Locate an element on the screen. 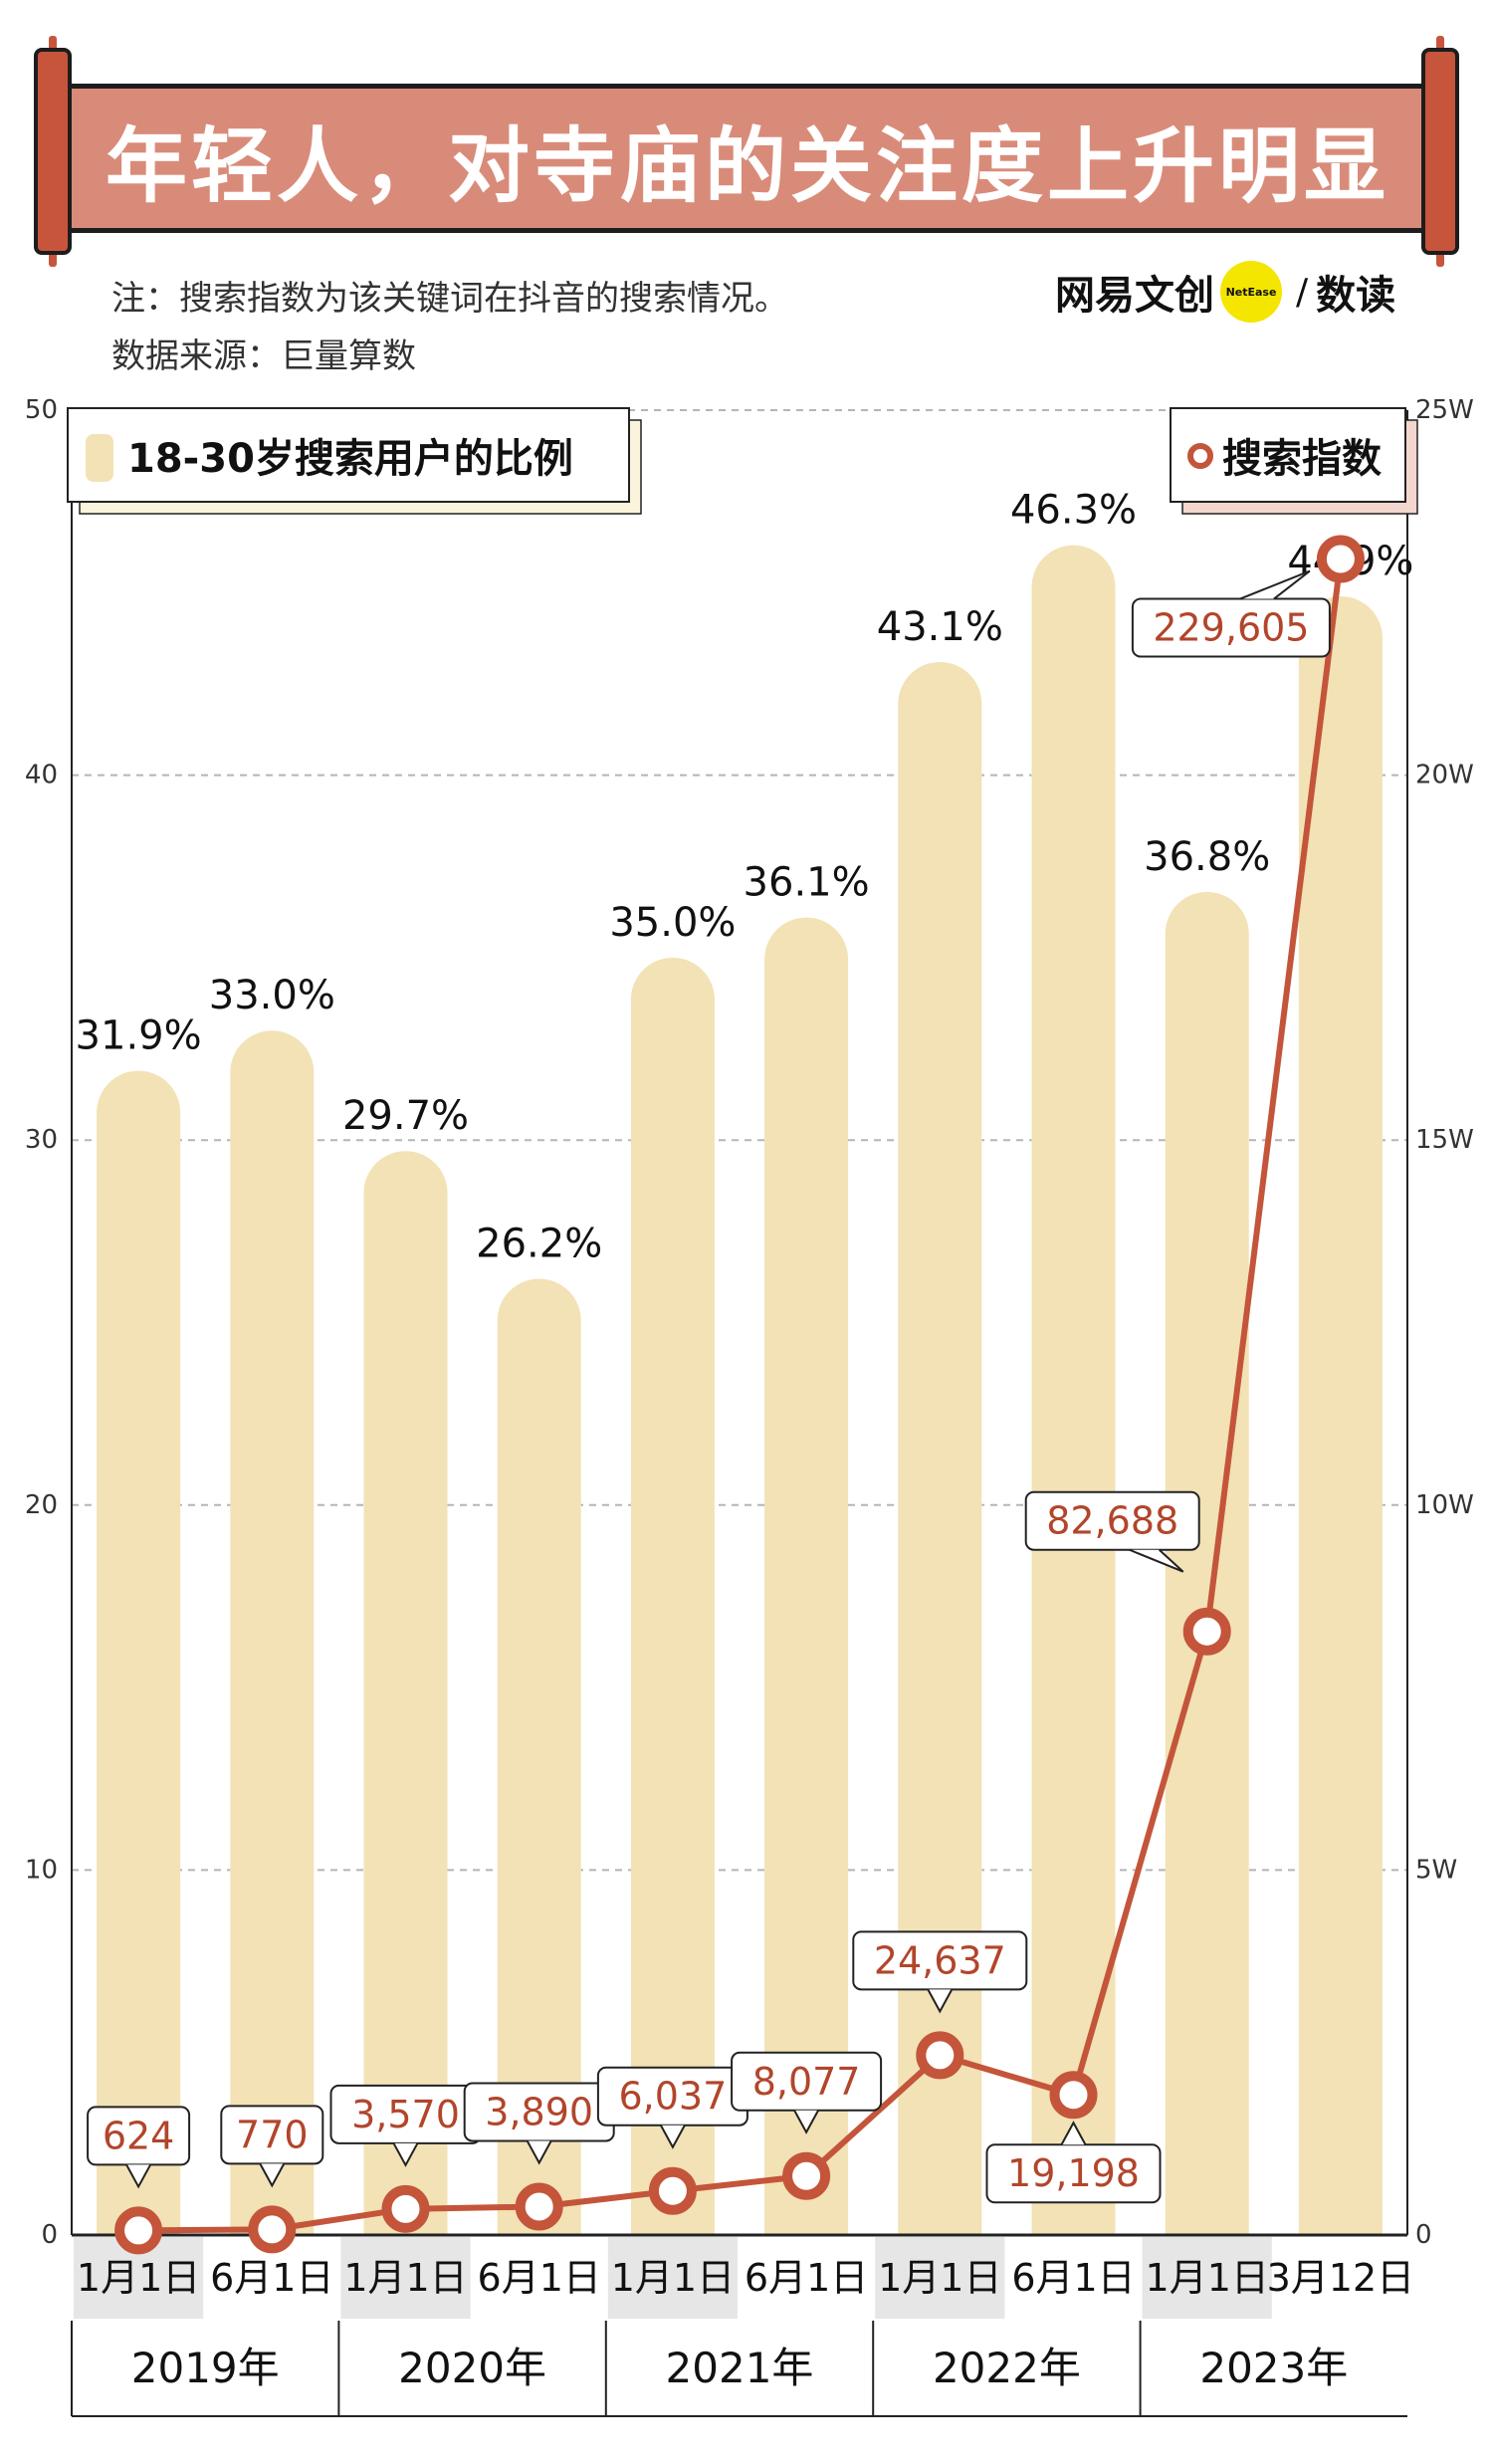 Image resolution: width=1493 pixels, height=2464 pixels. bar-value-label: 33.0% is located at coordinates (272, 996).